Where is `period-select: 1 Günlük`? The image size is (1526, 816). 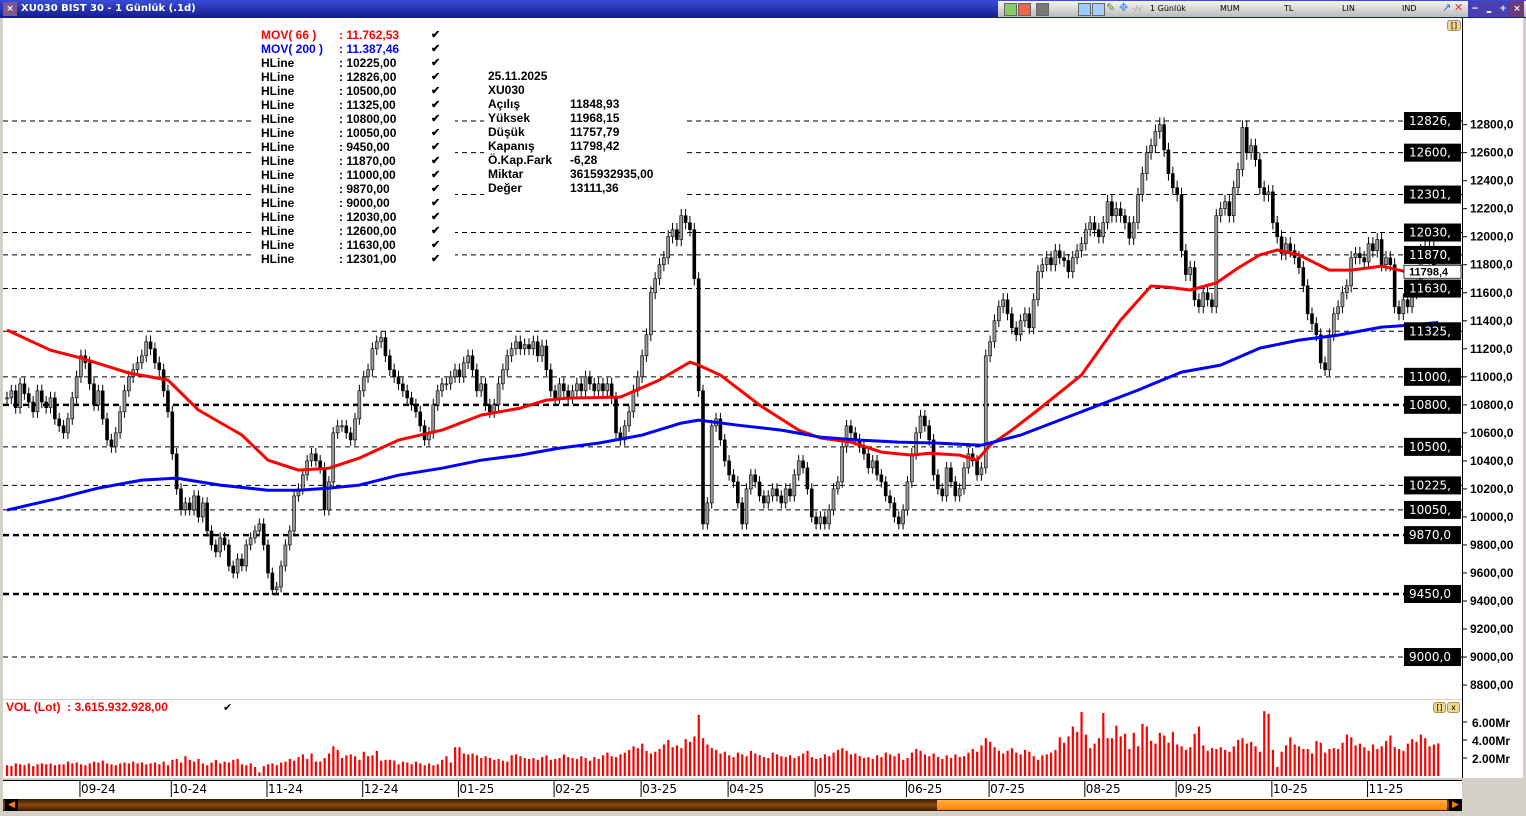 period-select: 1 Günlük is located at coordinates (1168, 8).